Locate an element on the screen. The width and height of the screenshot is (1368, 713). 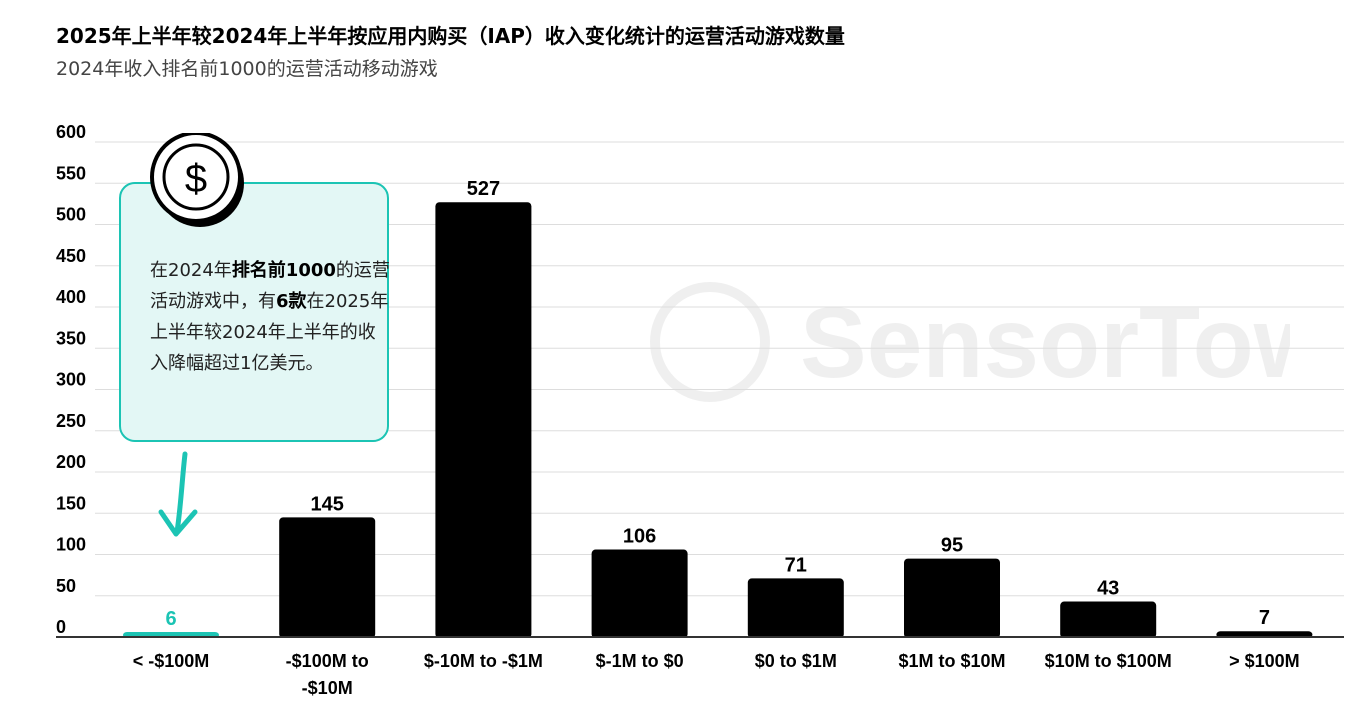
watermark-text: SensorTower is located at coordinates (1045, 343).